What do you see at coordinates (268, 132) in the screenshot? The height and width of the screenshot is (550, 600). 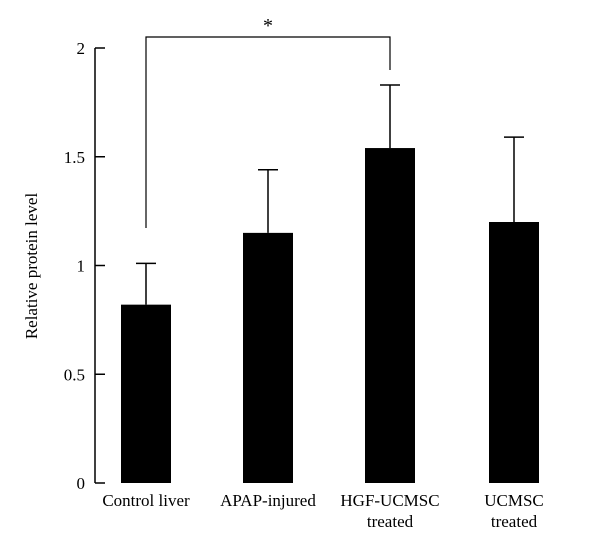 I see `significance-line` at bounding box center [268, 132].